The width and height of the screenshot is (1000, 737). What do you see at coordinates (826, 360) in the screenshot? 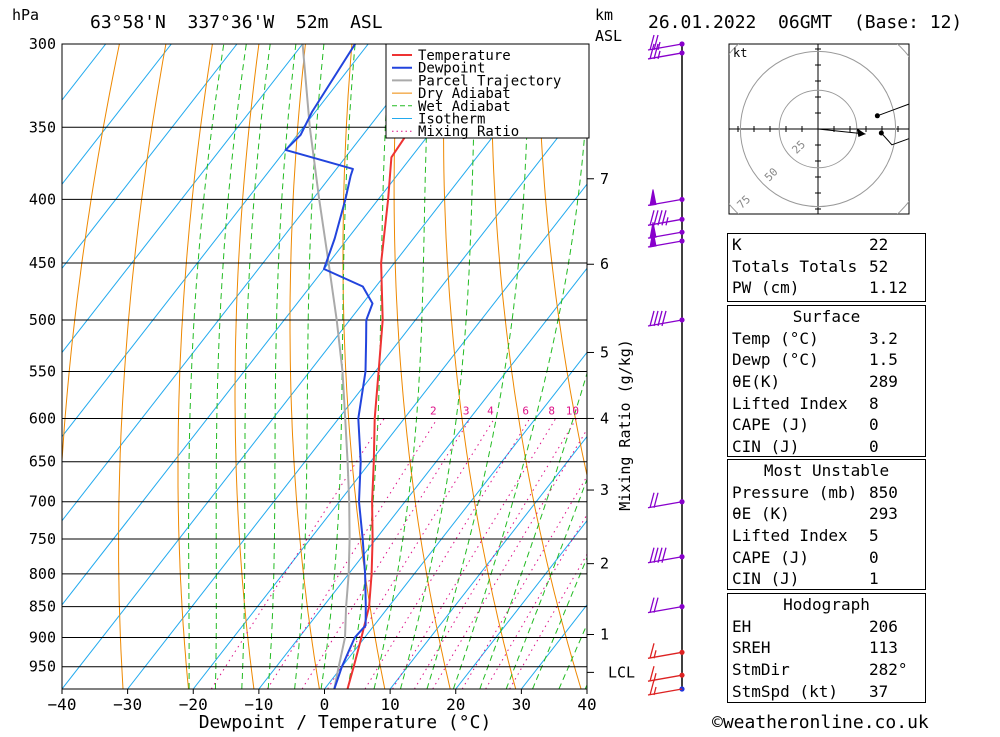
I see `surface-row: Dewp (°C) 1.5` at bounding box center [826, 360].